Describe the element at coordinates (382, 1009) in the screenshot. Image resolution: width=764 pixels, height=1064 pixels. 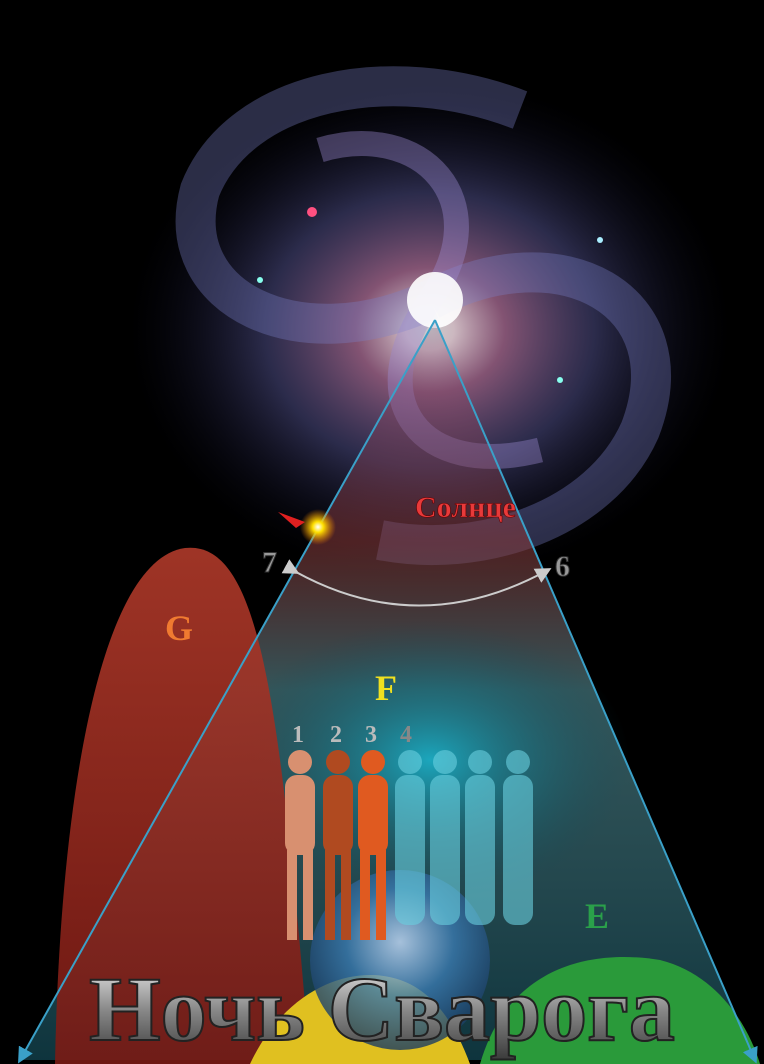
I see `title: Ночь Сварога` at that location.